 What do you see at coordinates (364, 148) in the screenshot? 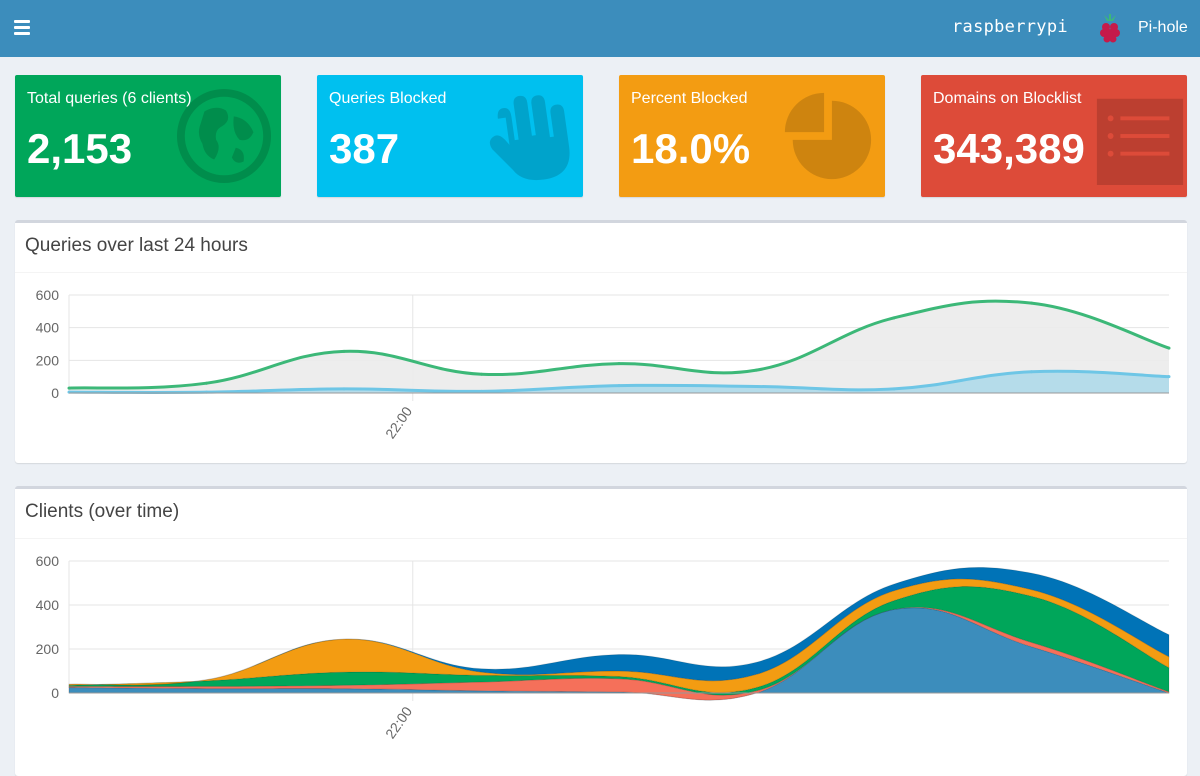
I see `card-value: 387` at bounding box center [364, 148].